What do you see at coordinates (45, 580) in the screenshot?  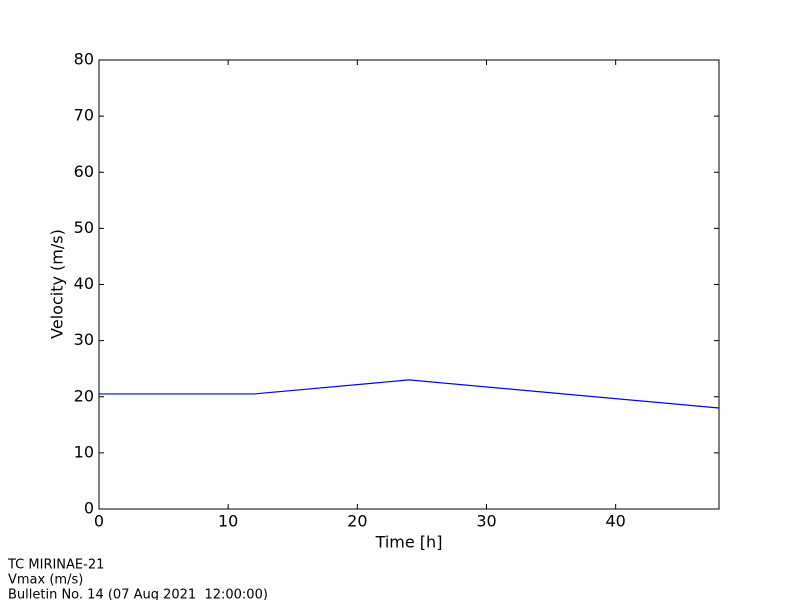 I see `footer-note: Vmax (m/s)` at bounding box center [45, 580].